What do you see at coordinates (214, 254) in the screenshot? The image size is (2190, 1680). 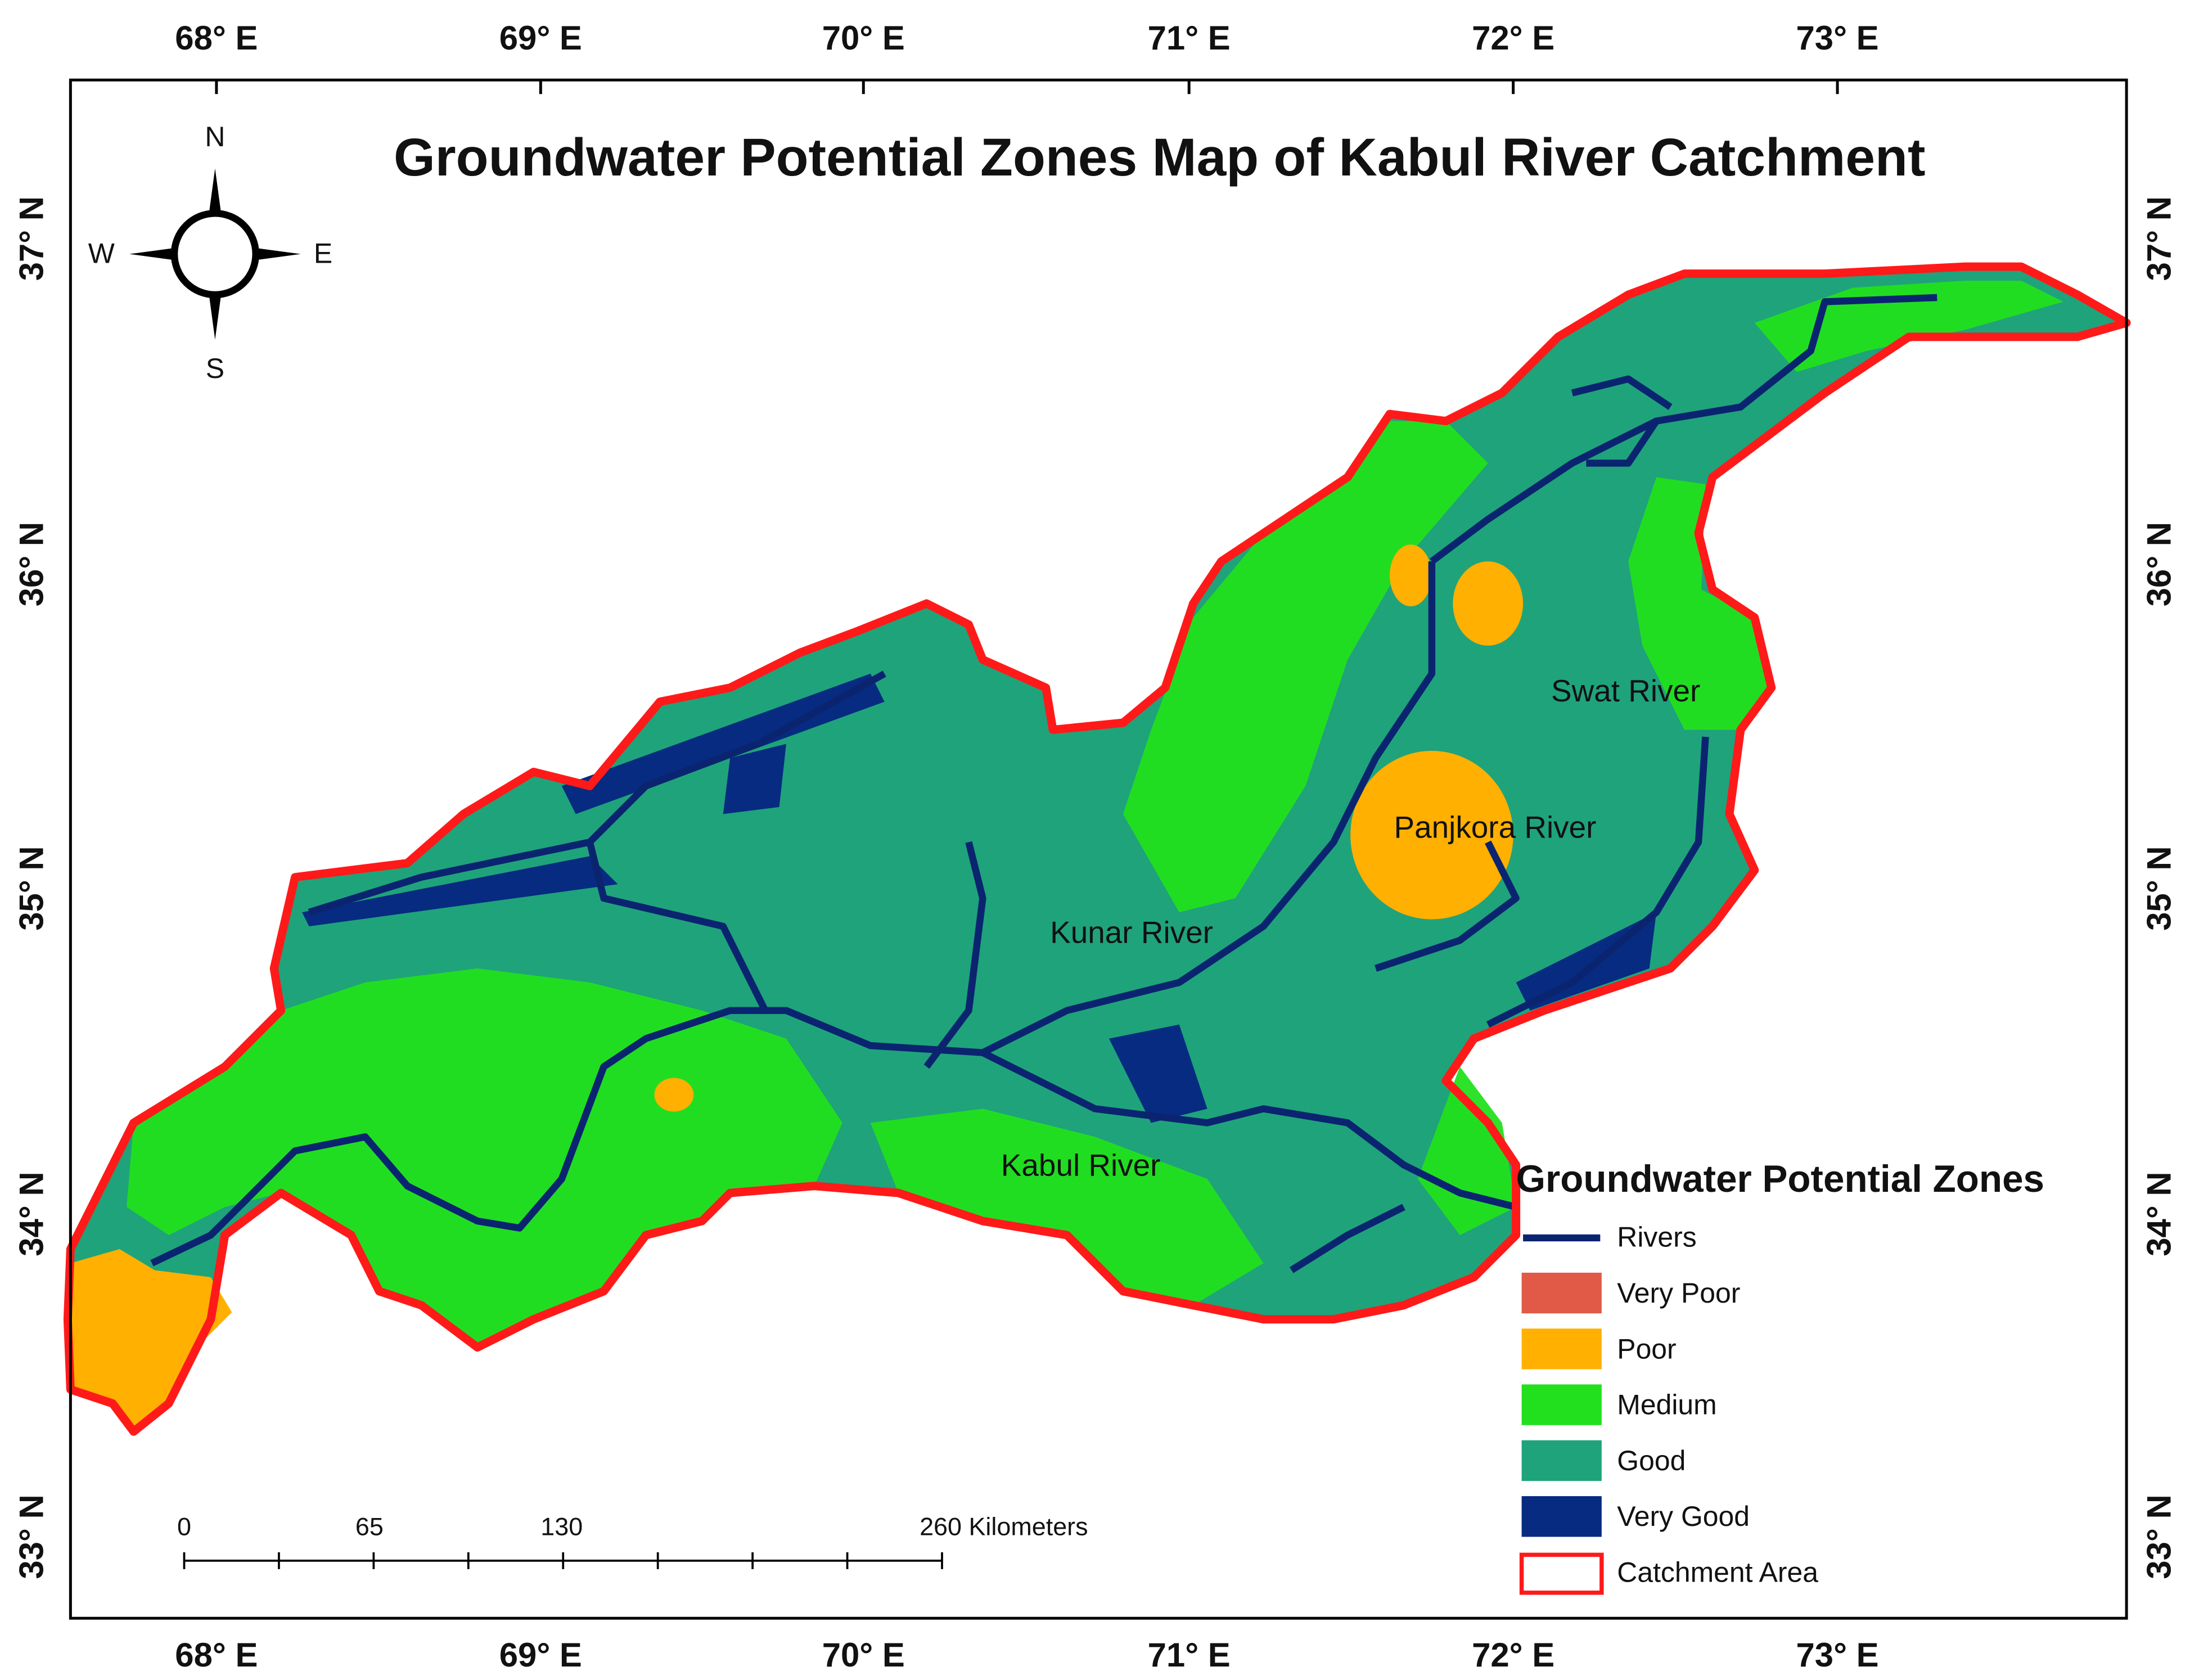 I see `compass-ring` at bounding box center [214, 254].